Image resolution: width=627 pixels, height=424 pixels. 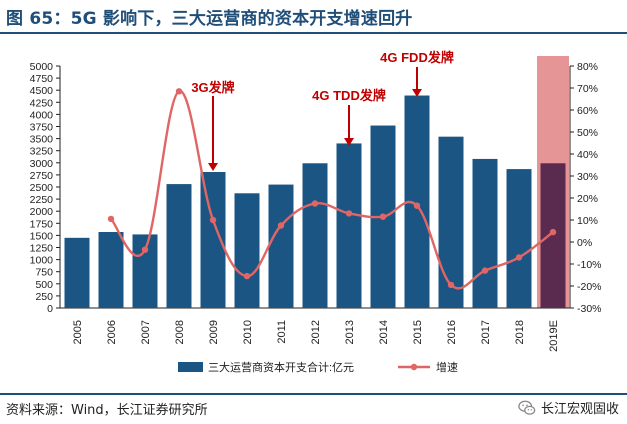 I want to click on y-right-tick-label: 30%, so click(x=587, y=177).